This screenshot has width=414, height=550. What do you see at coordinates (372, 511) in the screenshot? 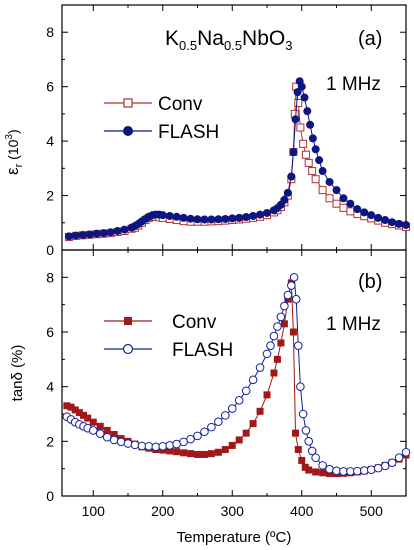
I see `x-tick-label: 500` at bounding box center [372, 511].